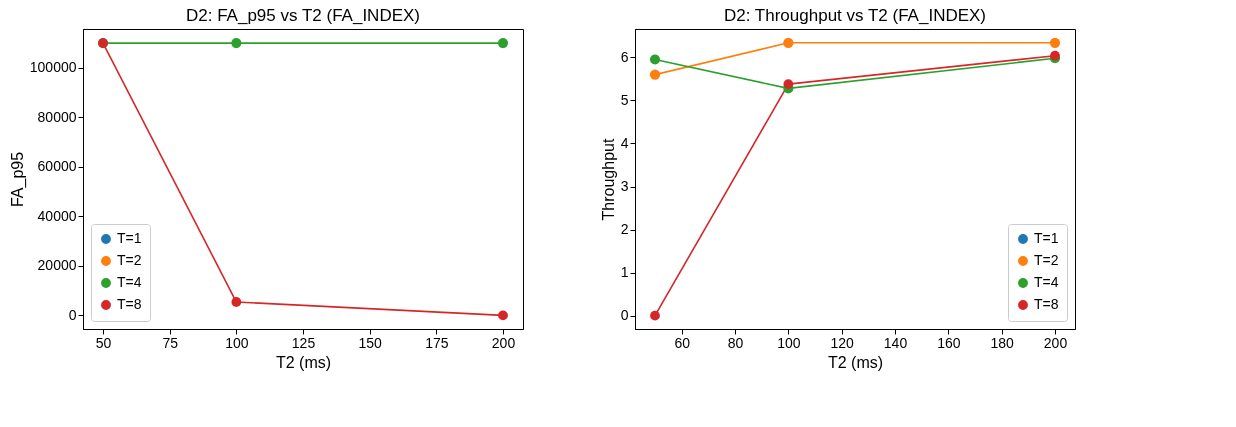 The width and height of the screenshot is (1236, 427). Describe the element at coordinates (735, 342) in the screenshot. I see `x-tick-label: 80` at that location.